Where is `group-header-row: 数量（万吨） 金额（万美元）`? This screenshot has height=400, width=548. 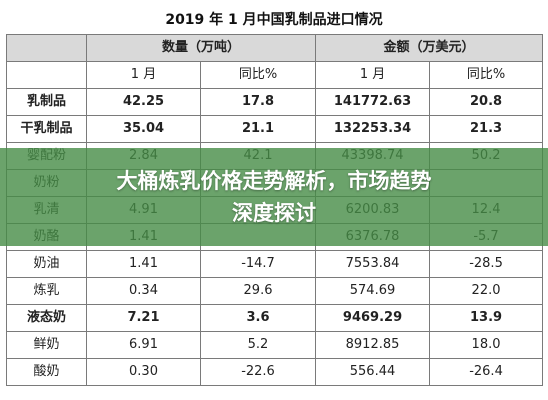
group-header-row: 数量（万吨） 金额（万美元） is located at coordinates (275, 48).